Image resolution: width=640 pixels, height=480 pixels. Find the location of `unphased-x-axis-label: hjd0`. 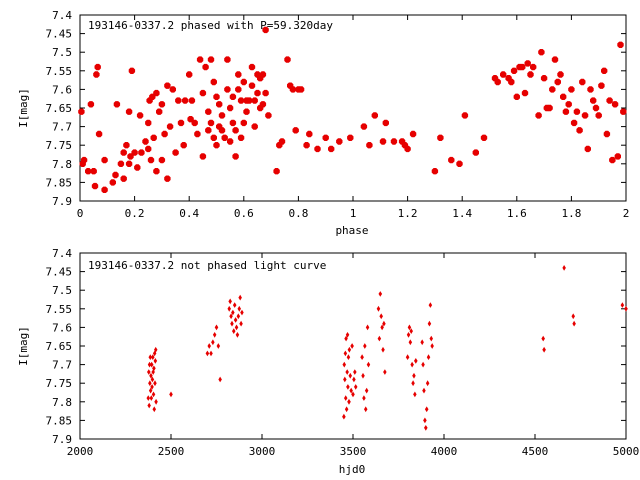

unphased-x-axis-label: hjd0 is located at coordinates (352, 469).